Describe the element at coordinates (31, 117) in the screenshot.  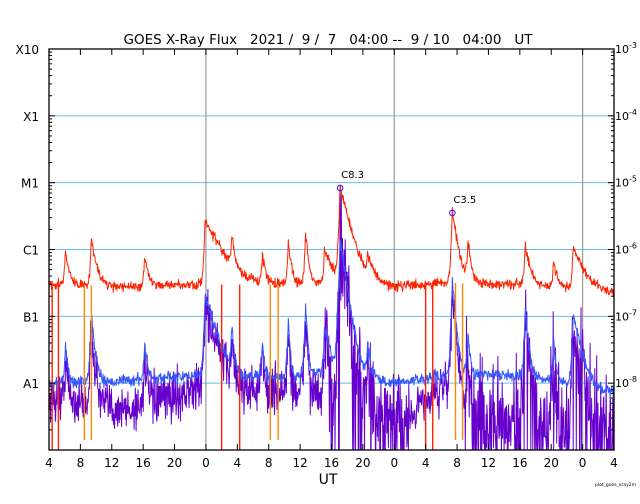
I see `class-label-X1: X1` at that location.